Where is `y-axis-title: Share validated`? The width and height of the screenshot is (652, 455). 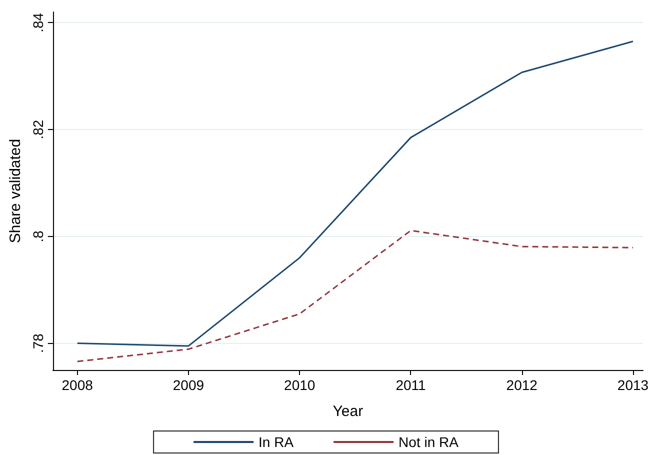 y-axis-title: Share validated is located at coordinates (15, 191).